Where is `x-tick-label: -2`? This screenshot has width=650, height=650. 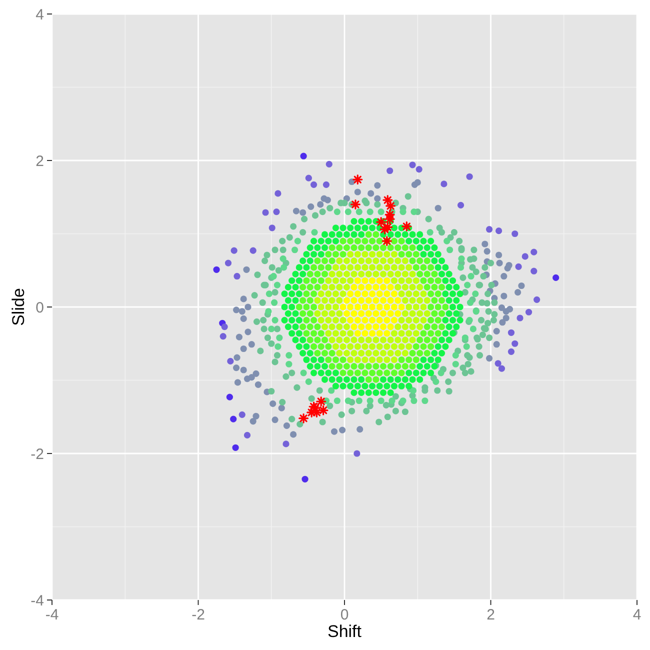 x-tick-label: -2 is located at coordinates (198, 615).